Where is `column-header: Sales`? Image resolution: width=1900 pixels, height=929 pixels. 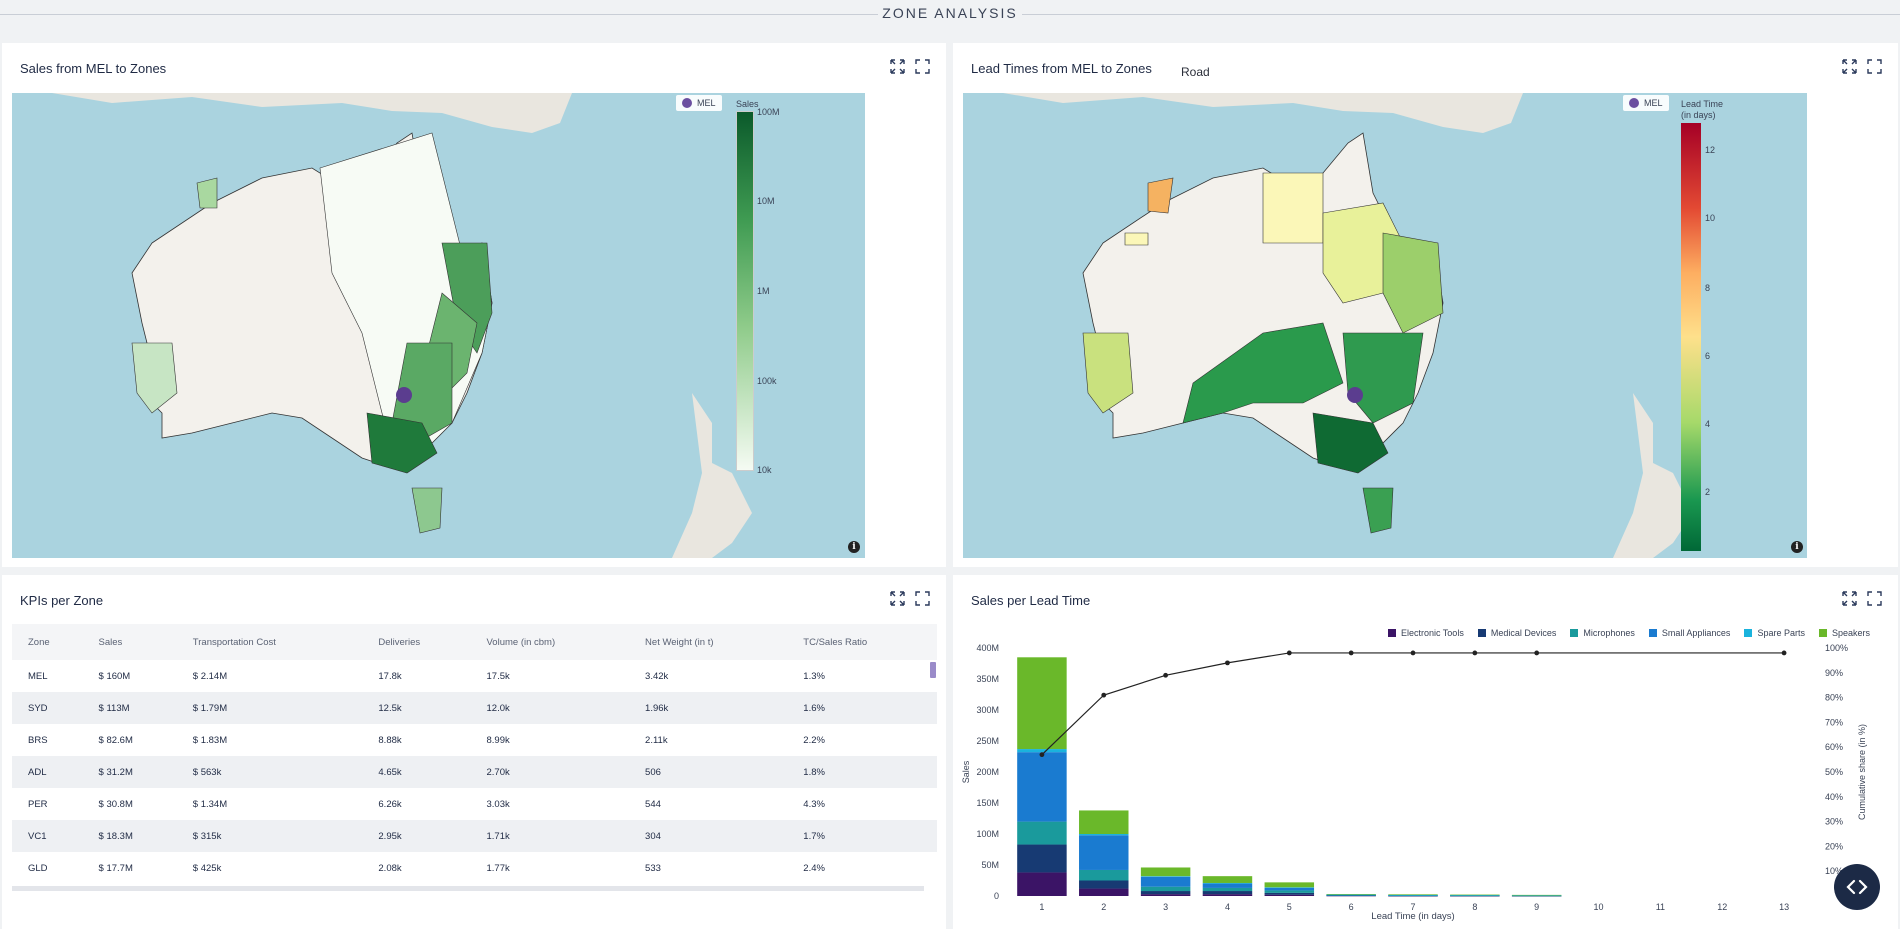
column-header: Sales is located at coordinates (129, 642).